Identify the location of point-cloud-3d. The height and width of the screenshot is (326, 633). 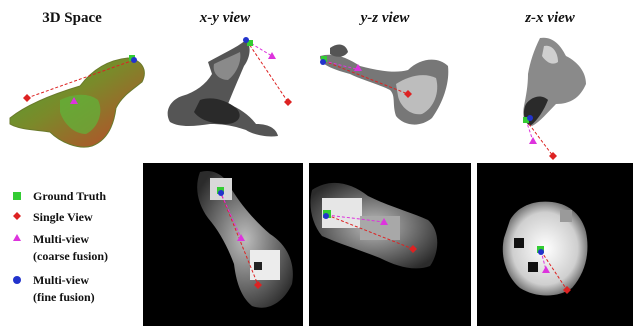
(77, 101).